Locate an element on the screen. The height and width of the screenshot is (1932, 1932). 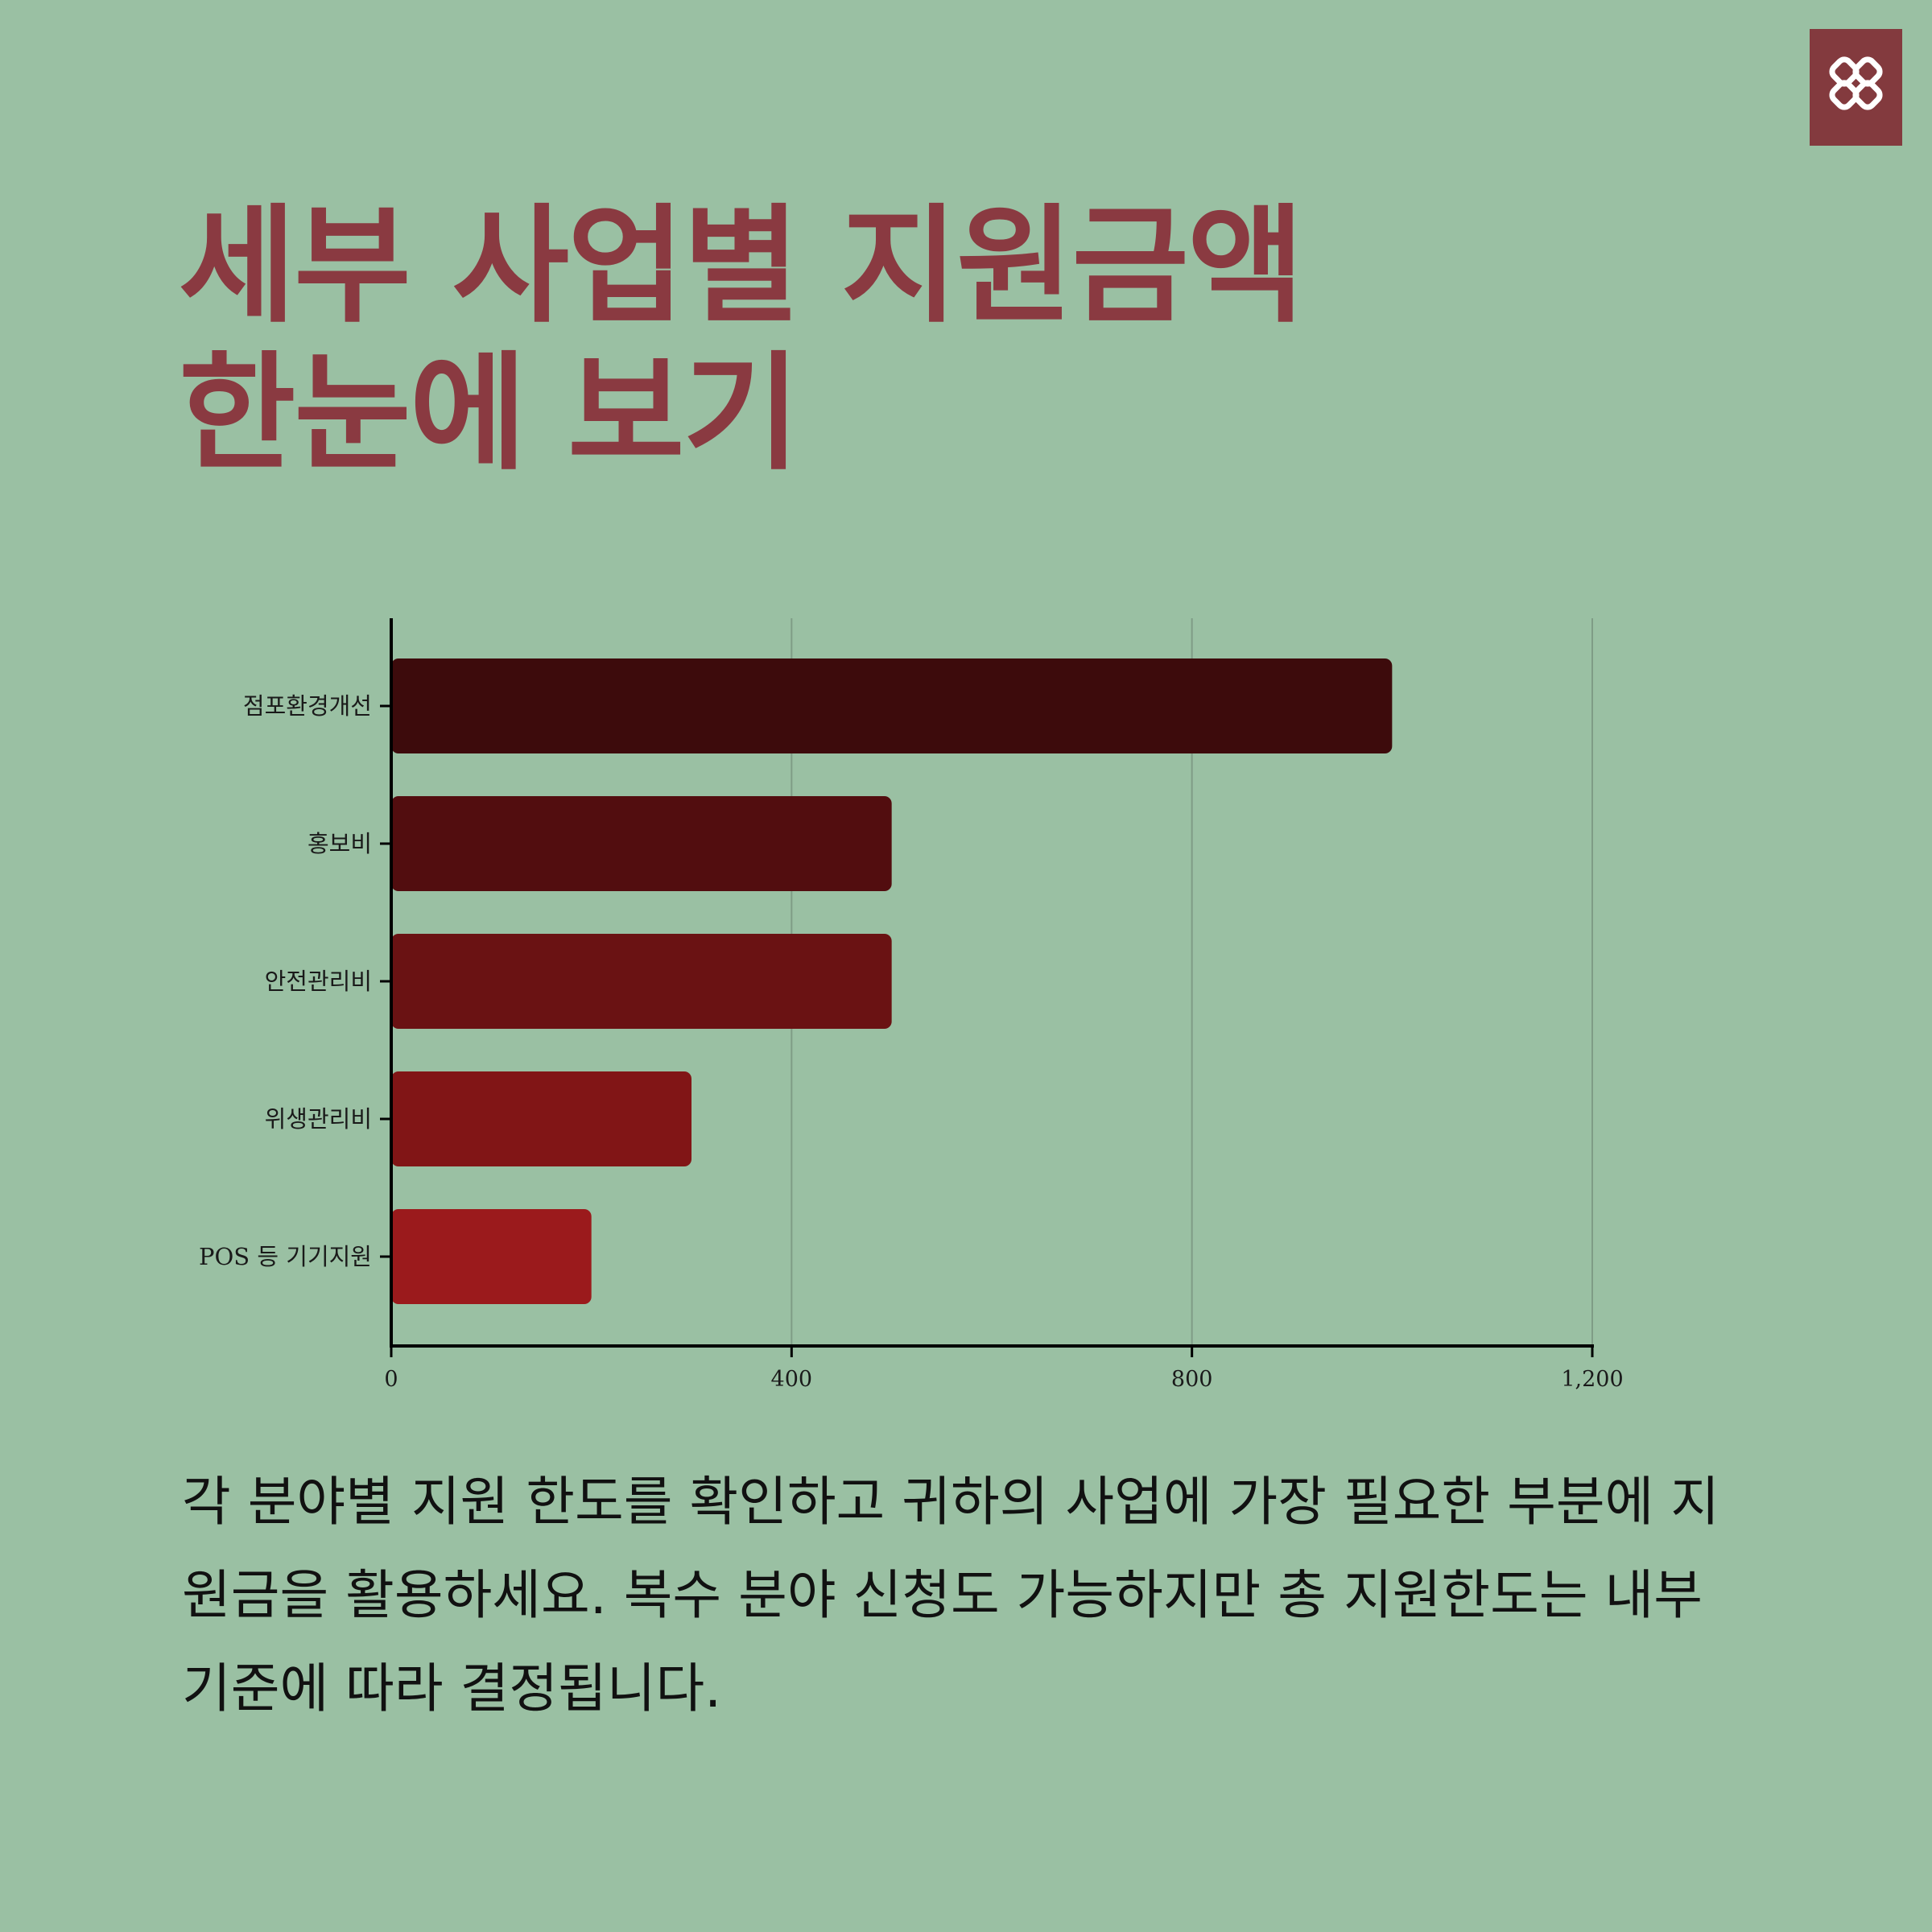
knot-icon is located at coordinates (1856, 83).